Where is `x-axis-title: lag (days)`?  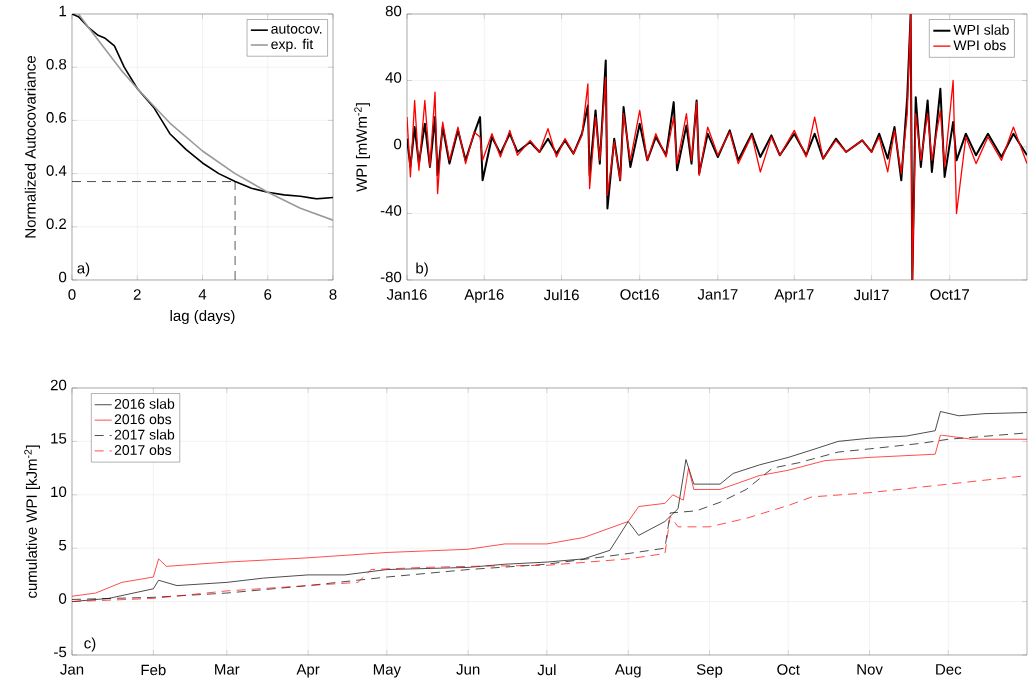
x-axis-title: lag (days) is located at coordinates (202, 317).